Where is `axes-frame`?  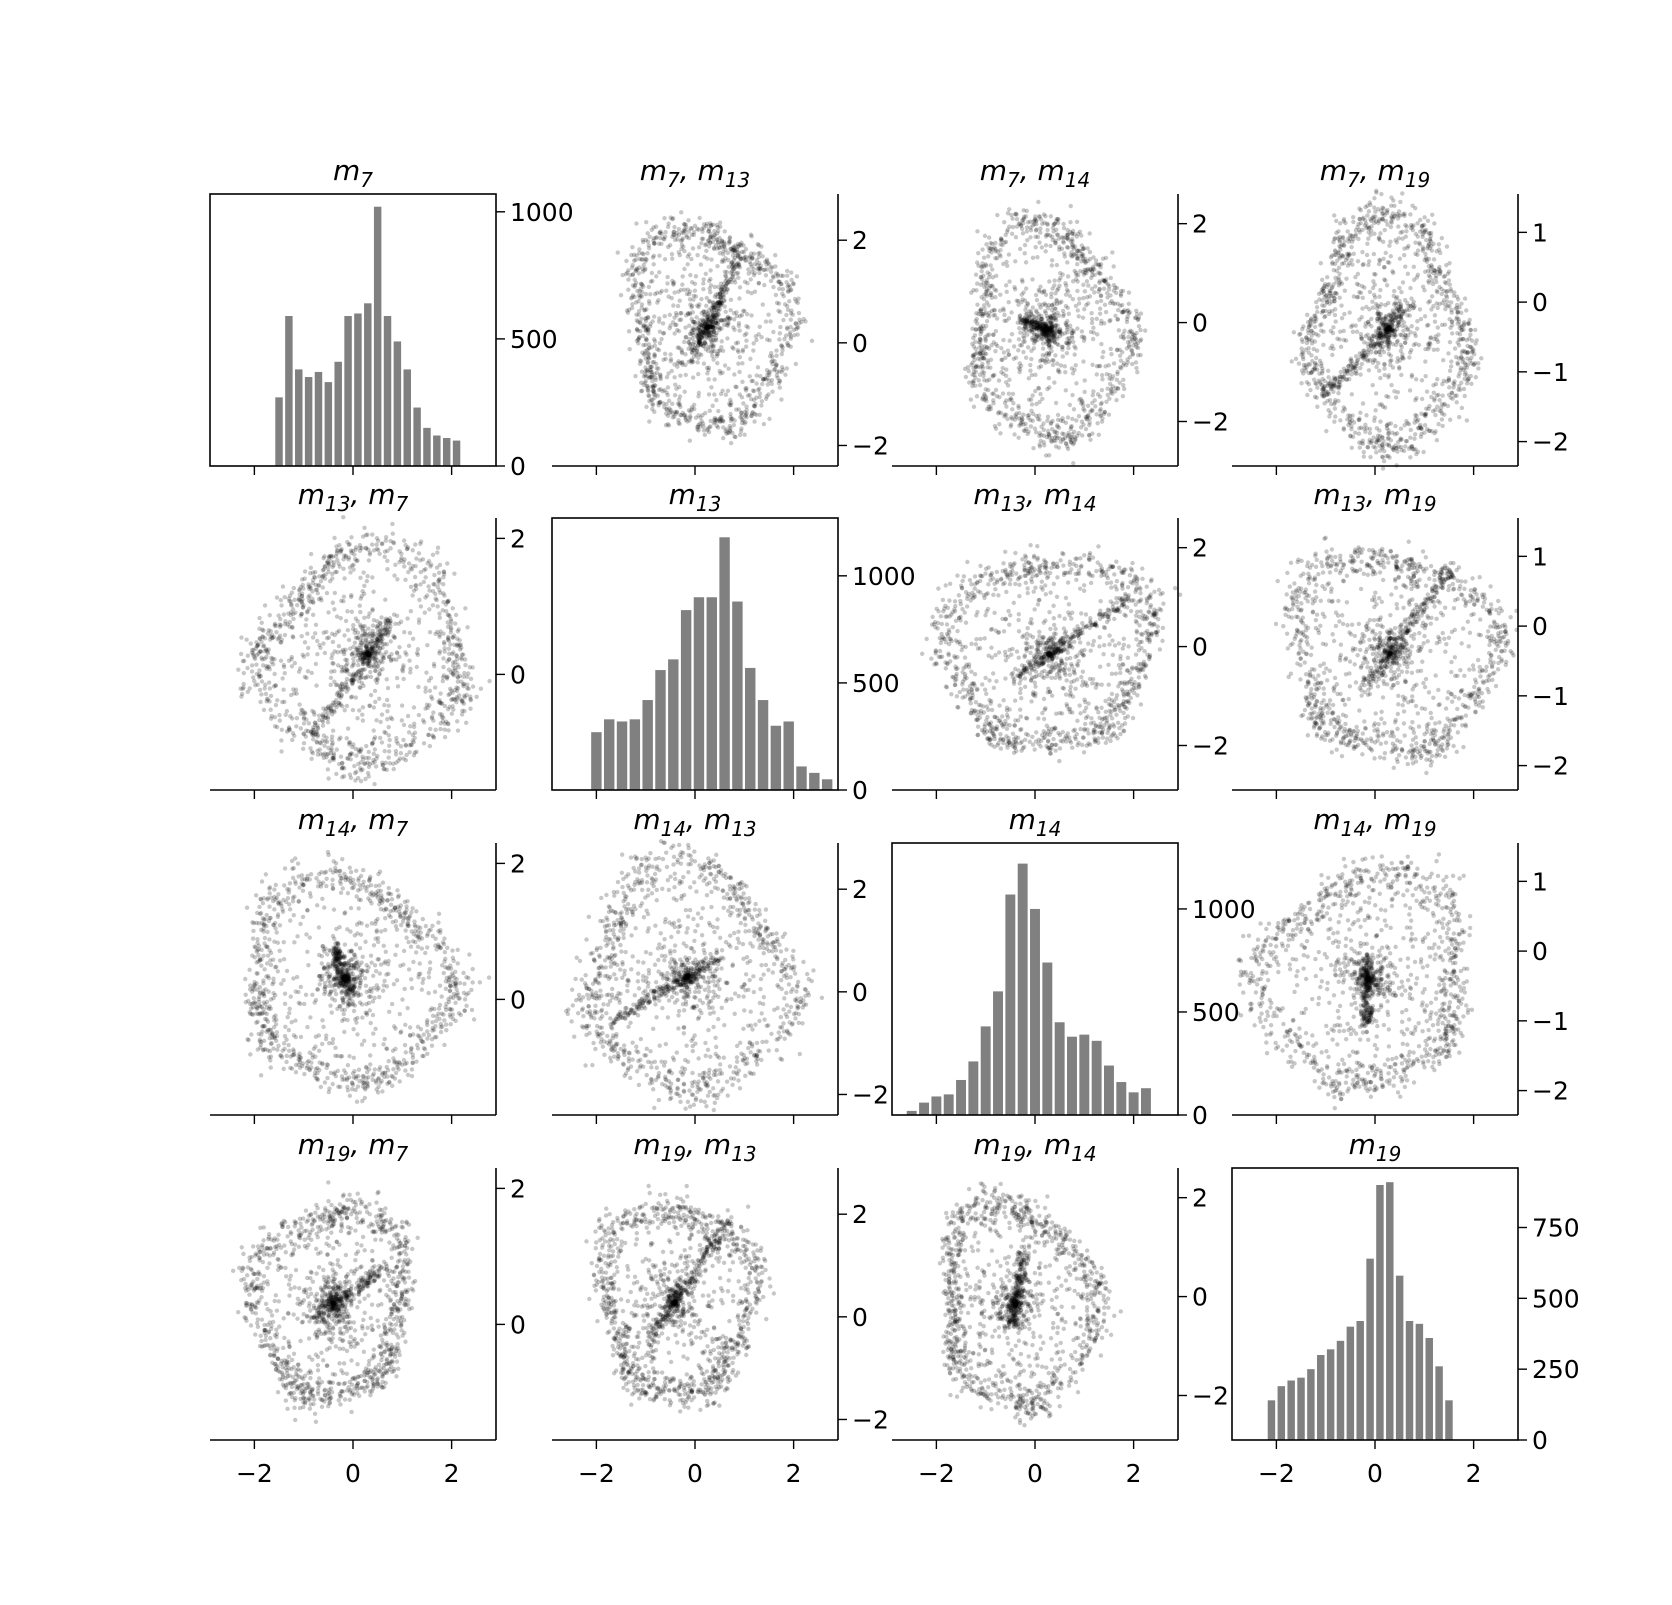
axes-frame is located at coordinates (353, 330).